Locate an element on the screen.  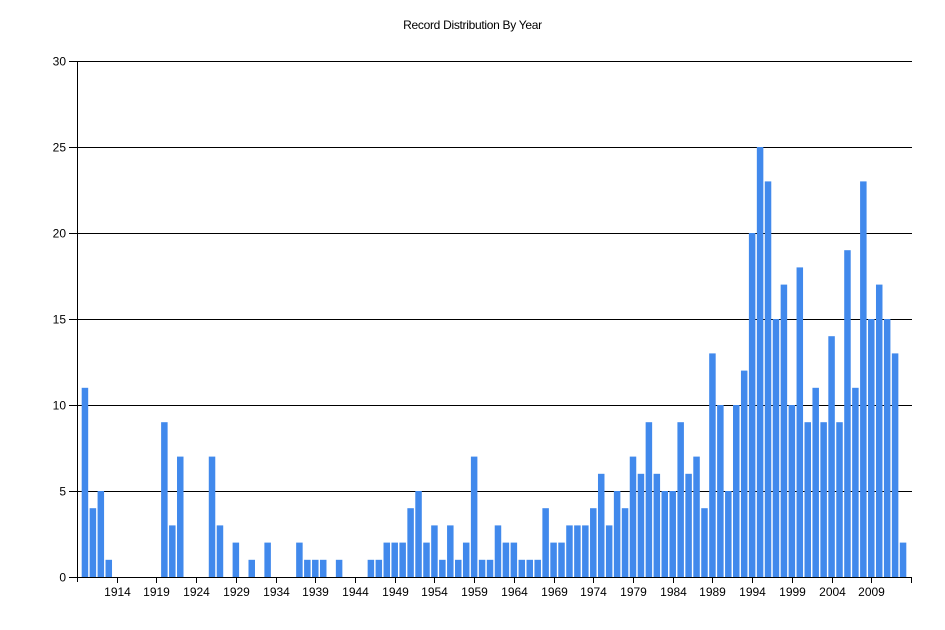
x-tick-label: 1974 is located at coordinates (593, 592).